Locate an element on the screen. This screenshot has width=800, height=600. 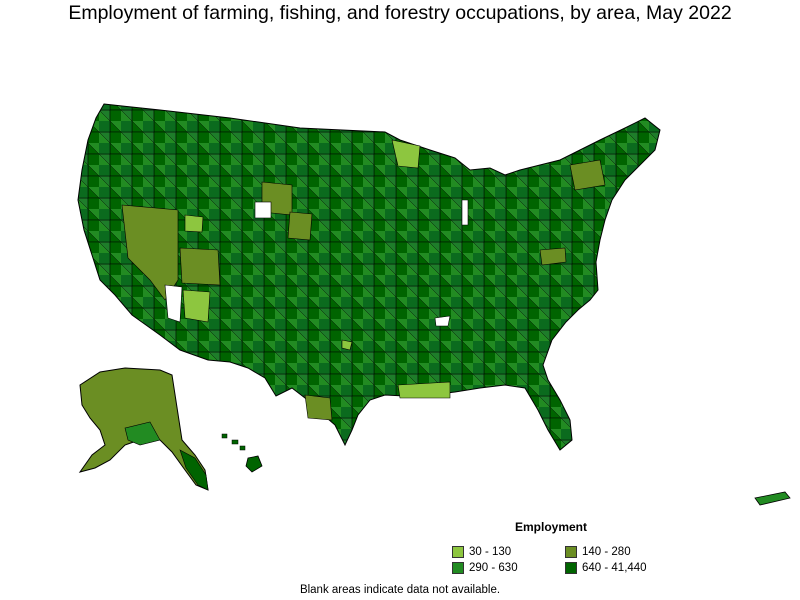
blank-area-wyoming is located at coordinates (263, 210).